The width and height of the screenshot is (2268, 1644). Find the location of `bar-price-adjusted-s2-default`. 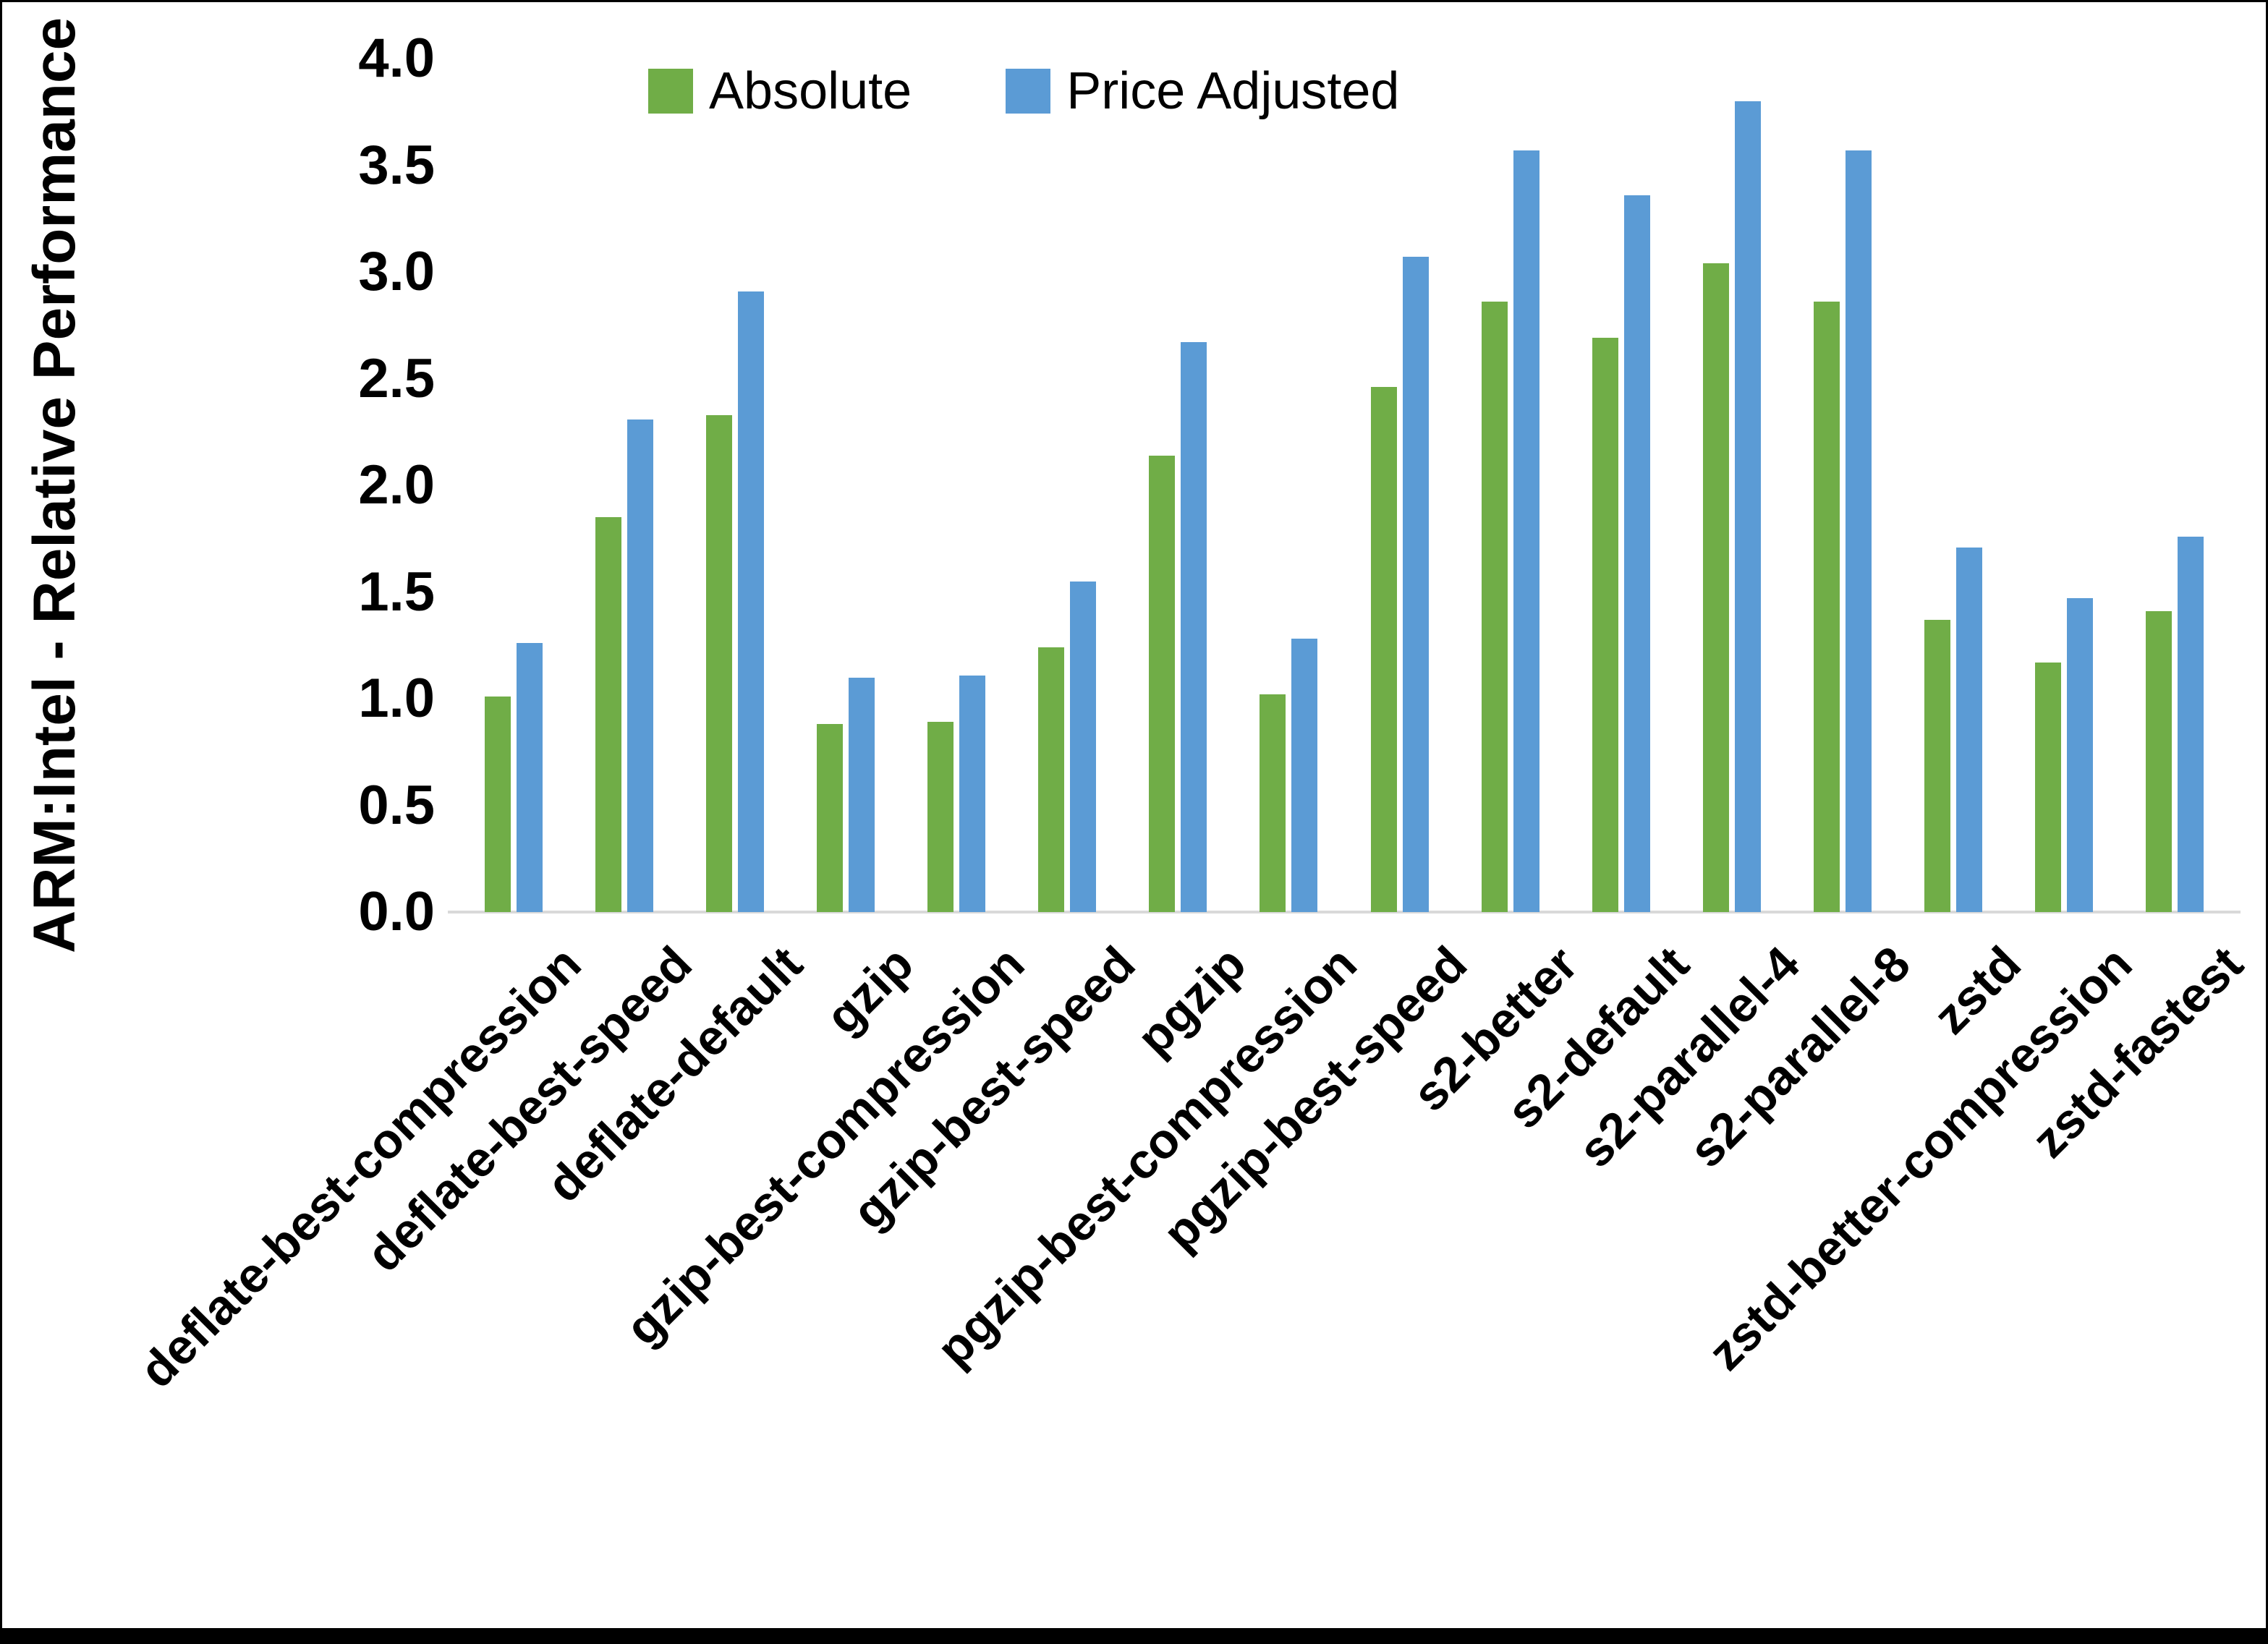

bar-price-adjusted-s2-default is located at coordinates (1636, 553).